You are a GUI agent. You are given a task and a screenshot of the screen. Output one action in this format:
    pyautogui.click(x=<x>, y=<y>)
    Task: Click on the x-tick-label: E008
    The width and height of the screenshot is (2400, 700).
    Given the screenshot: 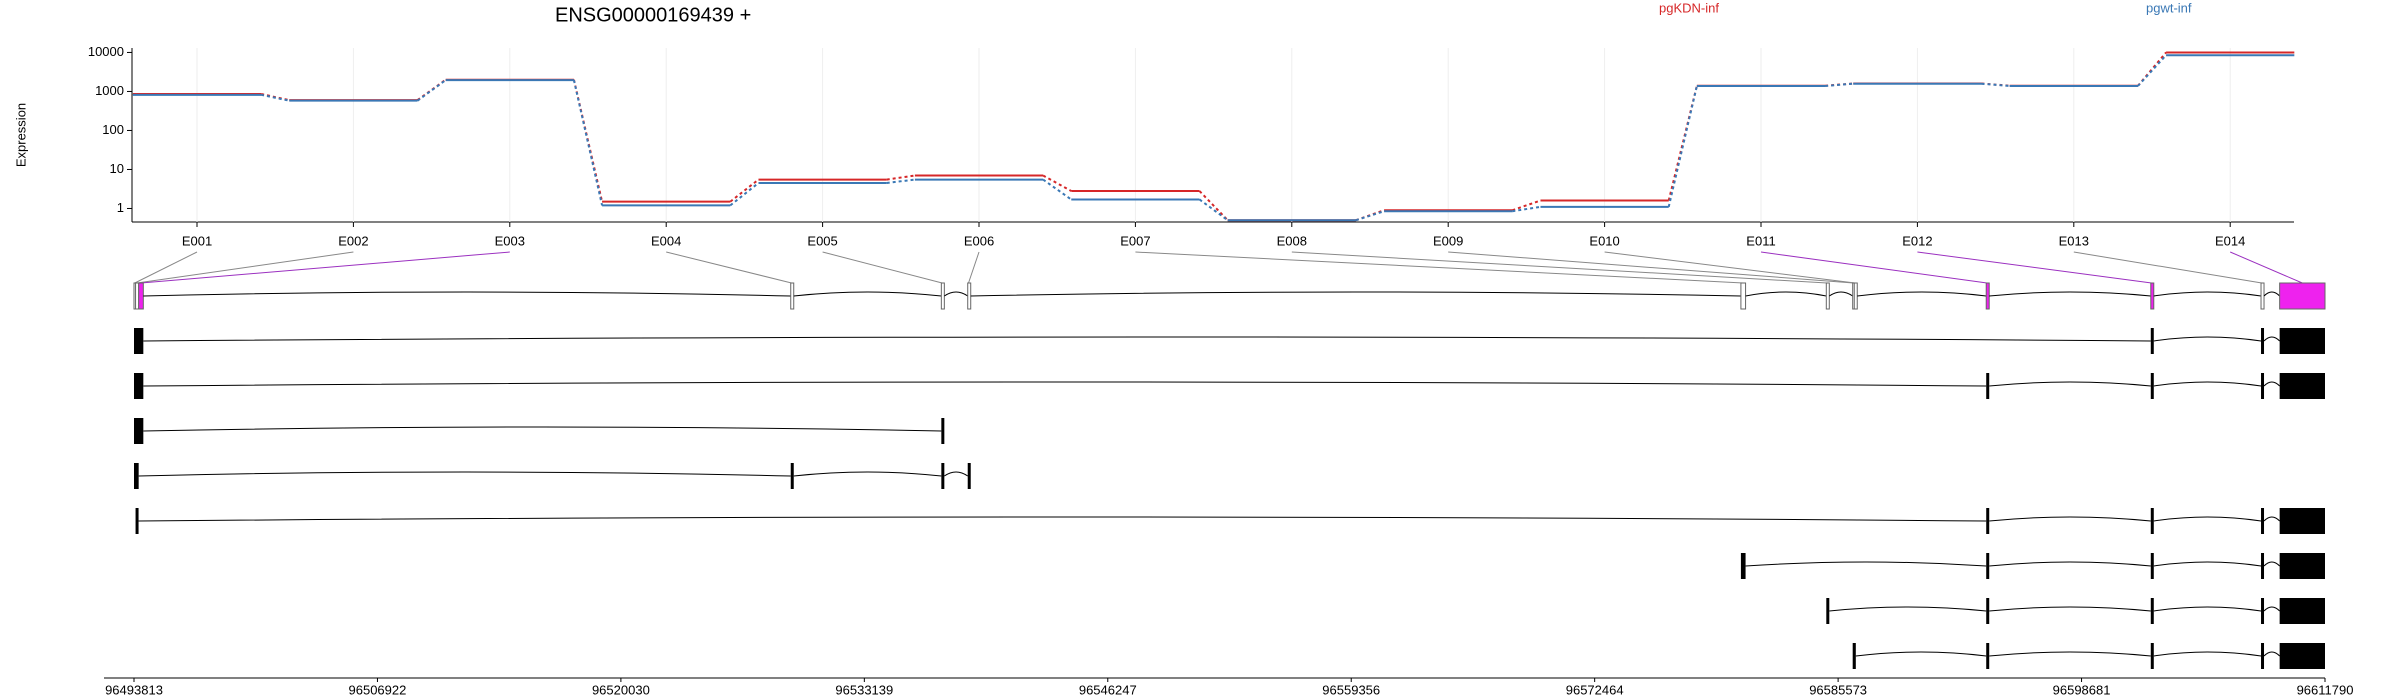 What is the action you would take?
    pyautogui.click(x=1292, y=240)
    